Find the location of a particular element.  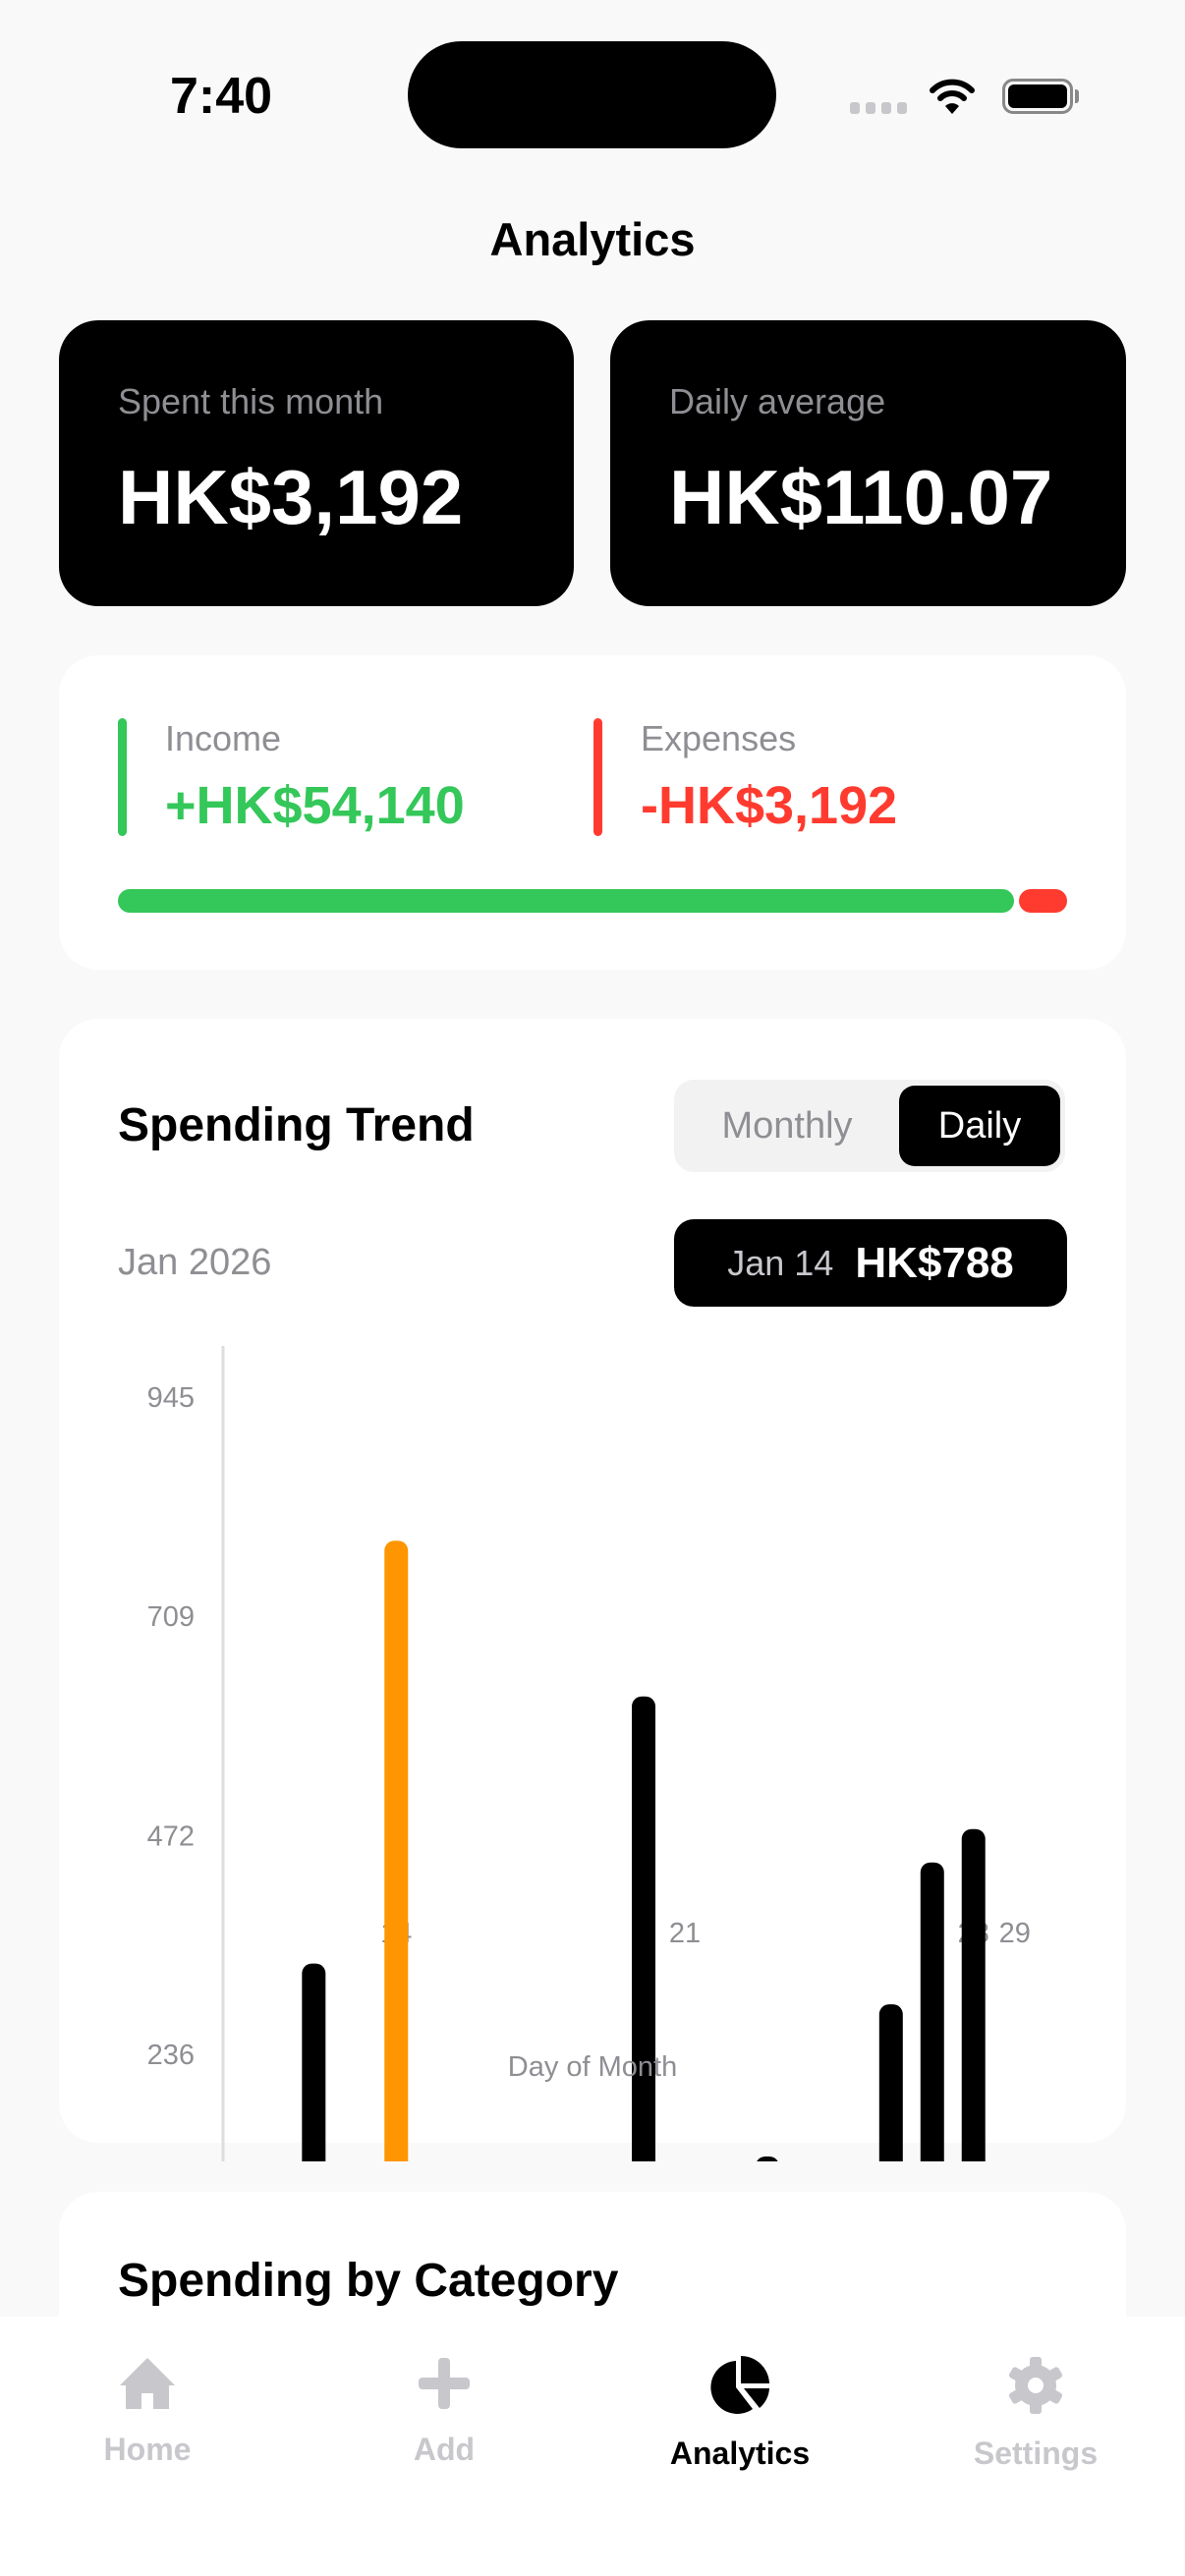

dynamic-island is located at coordinates (592, 94).